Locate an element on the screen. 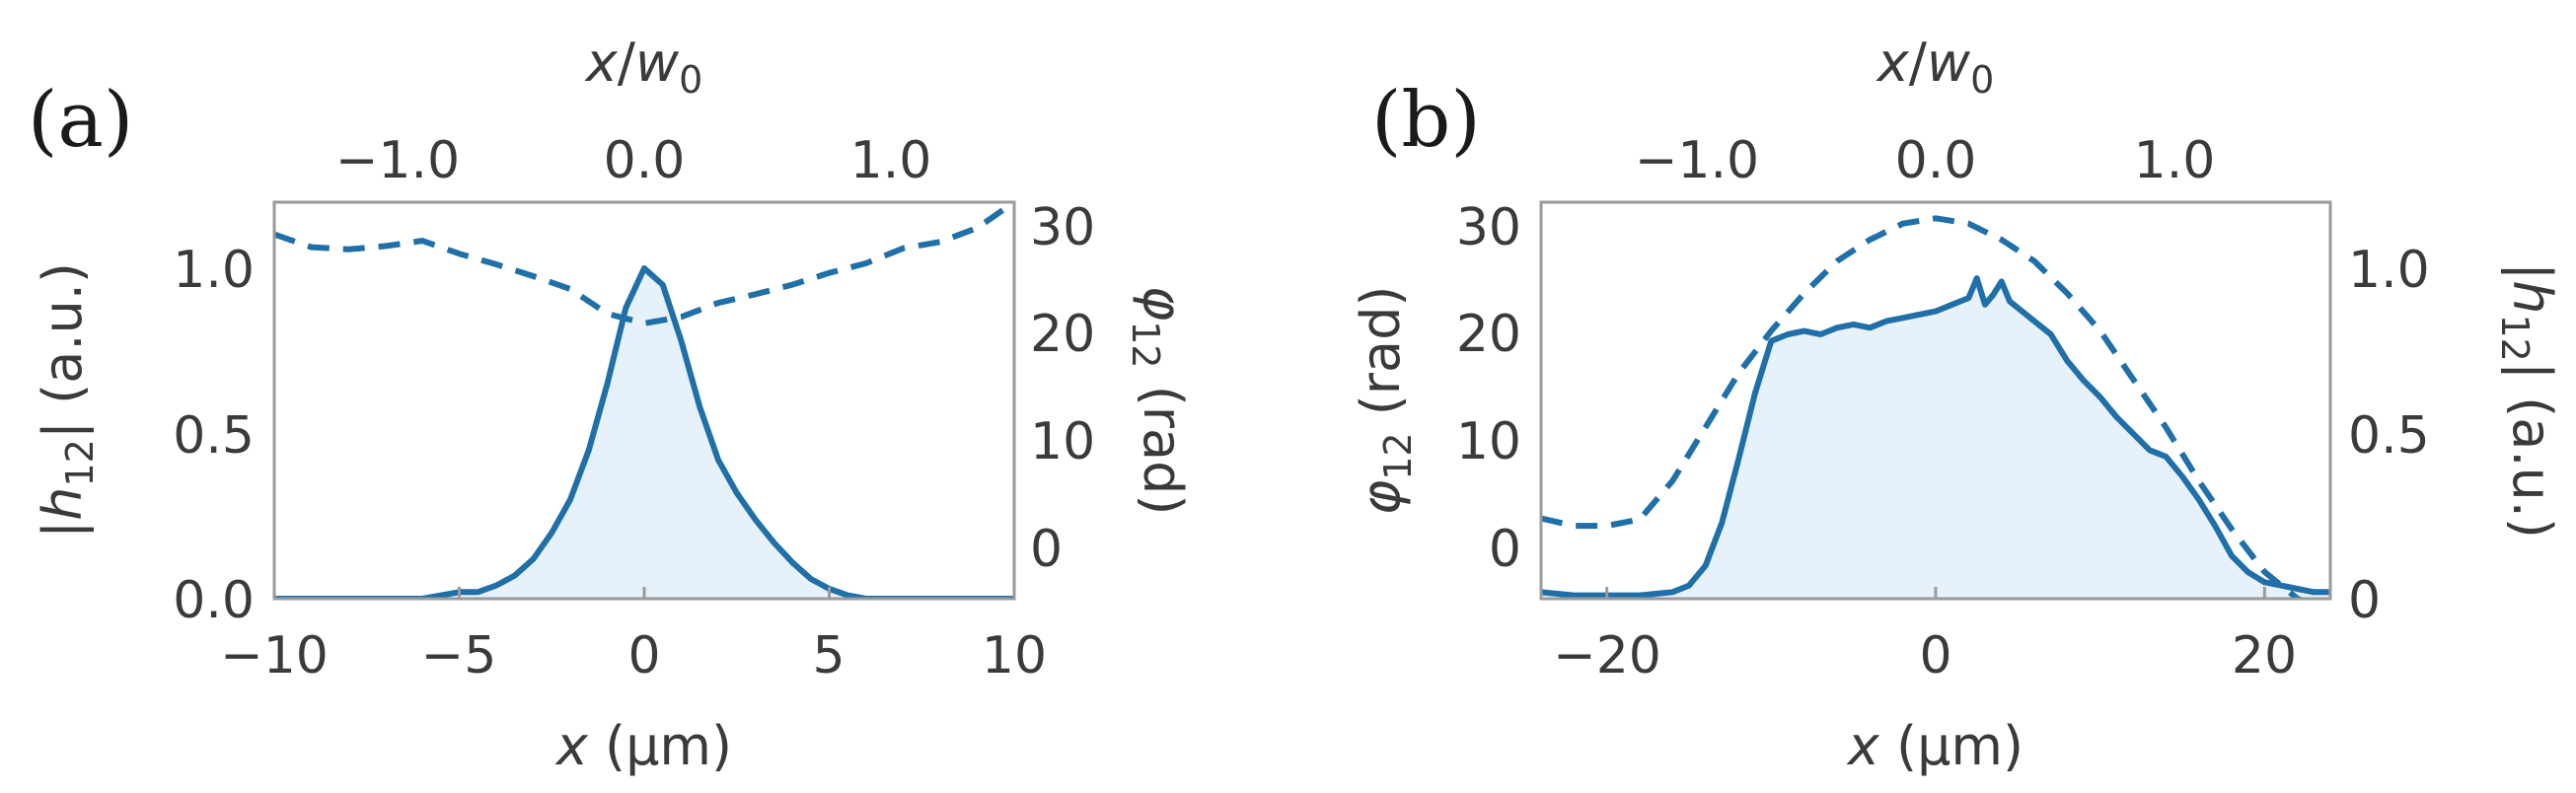  panel-a-solid-series-line is located at coordinates (644, 432).